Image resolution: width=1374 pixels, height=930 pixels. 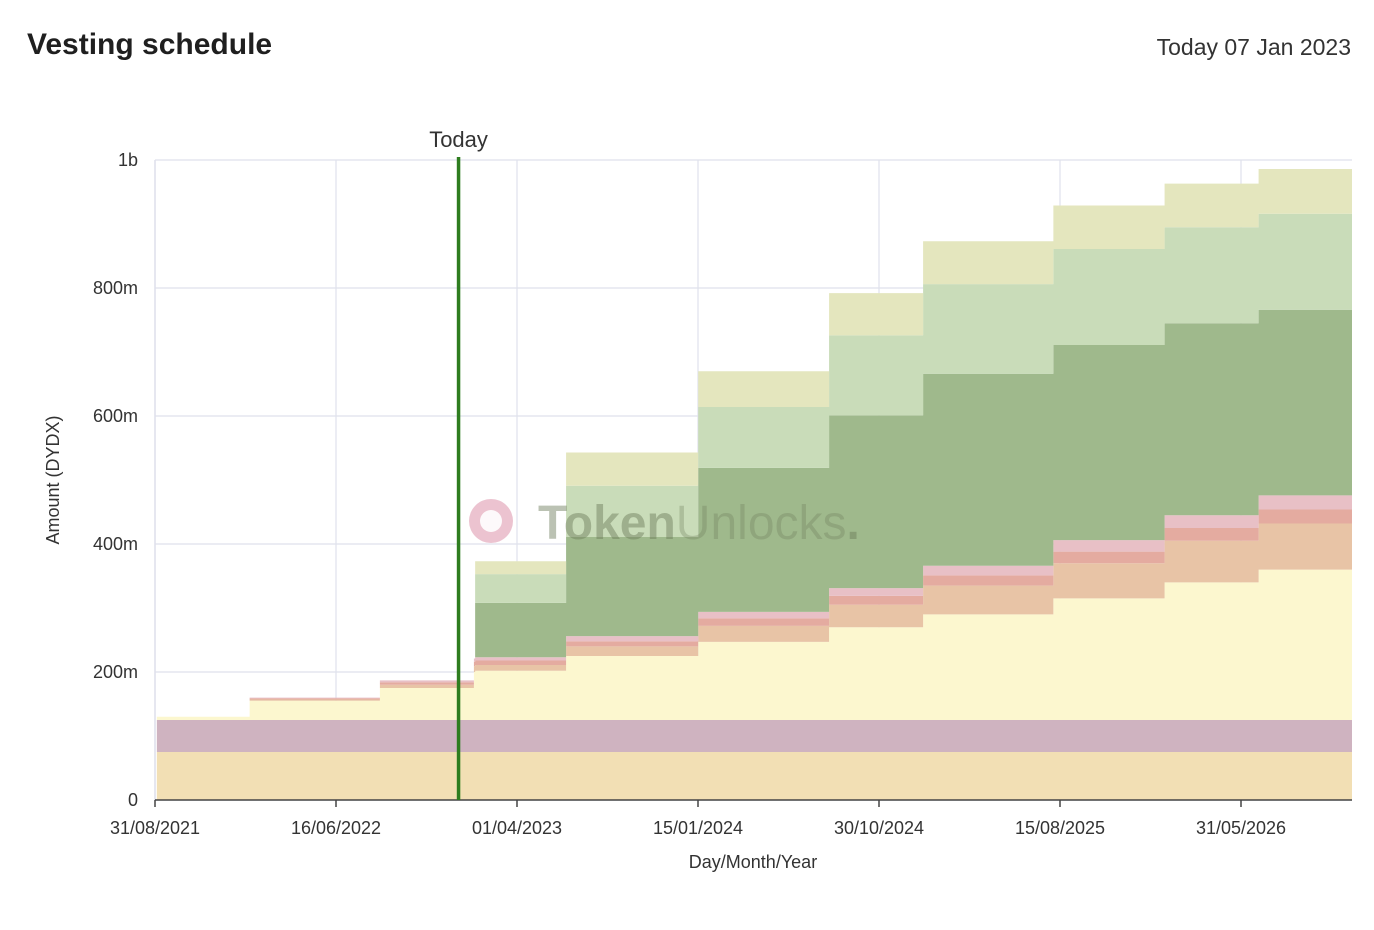 What do you see at coordinates (115, 544) in the screenshot?
I see `y-tick-label: 400m` at bounding box center [115, 544].